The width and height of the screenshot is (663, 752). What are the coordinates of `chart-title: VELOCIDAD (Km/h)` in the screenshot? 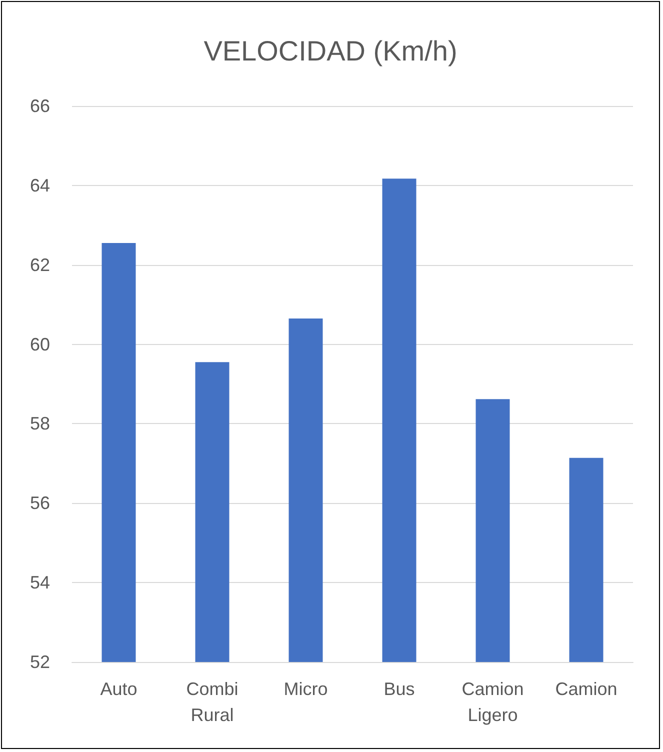 It's located at (331, 51).